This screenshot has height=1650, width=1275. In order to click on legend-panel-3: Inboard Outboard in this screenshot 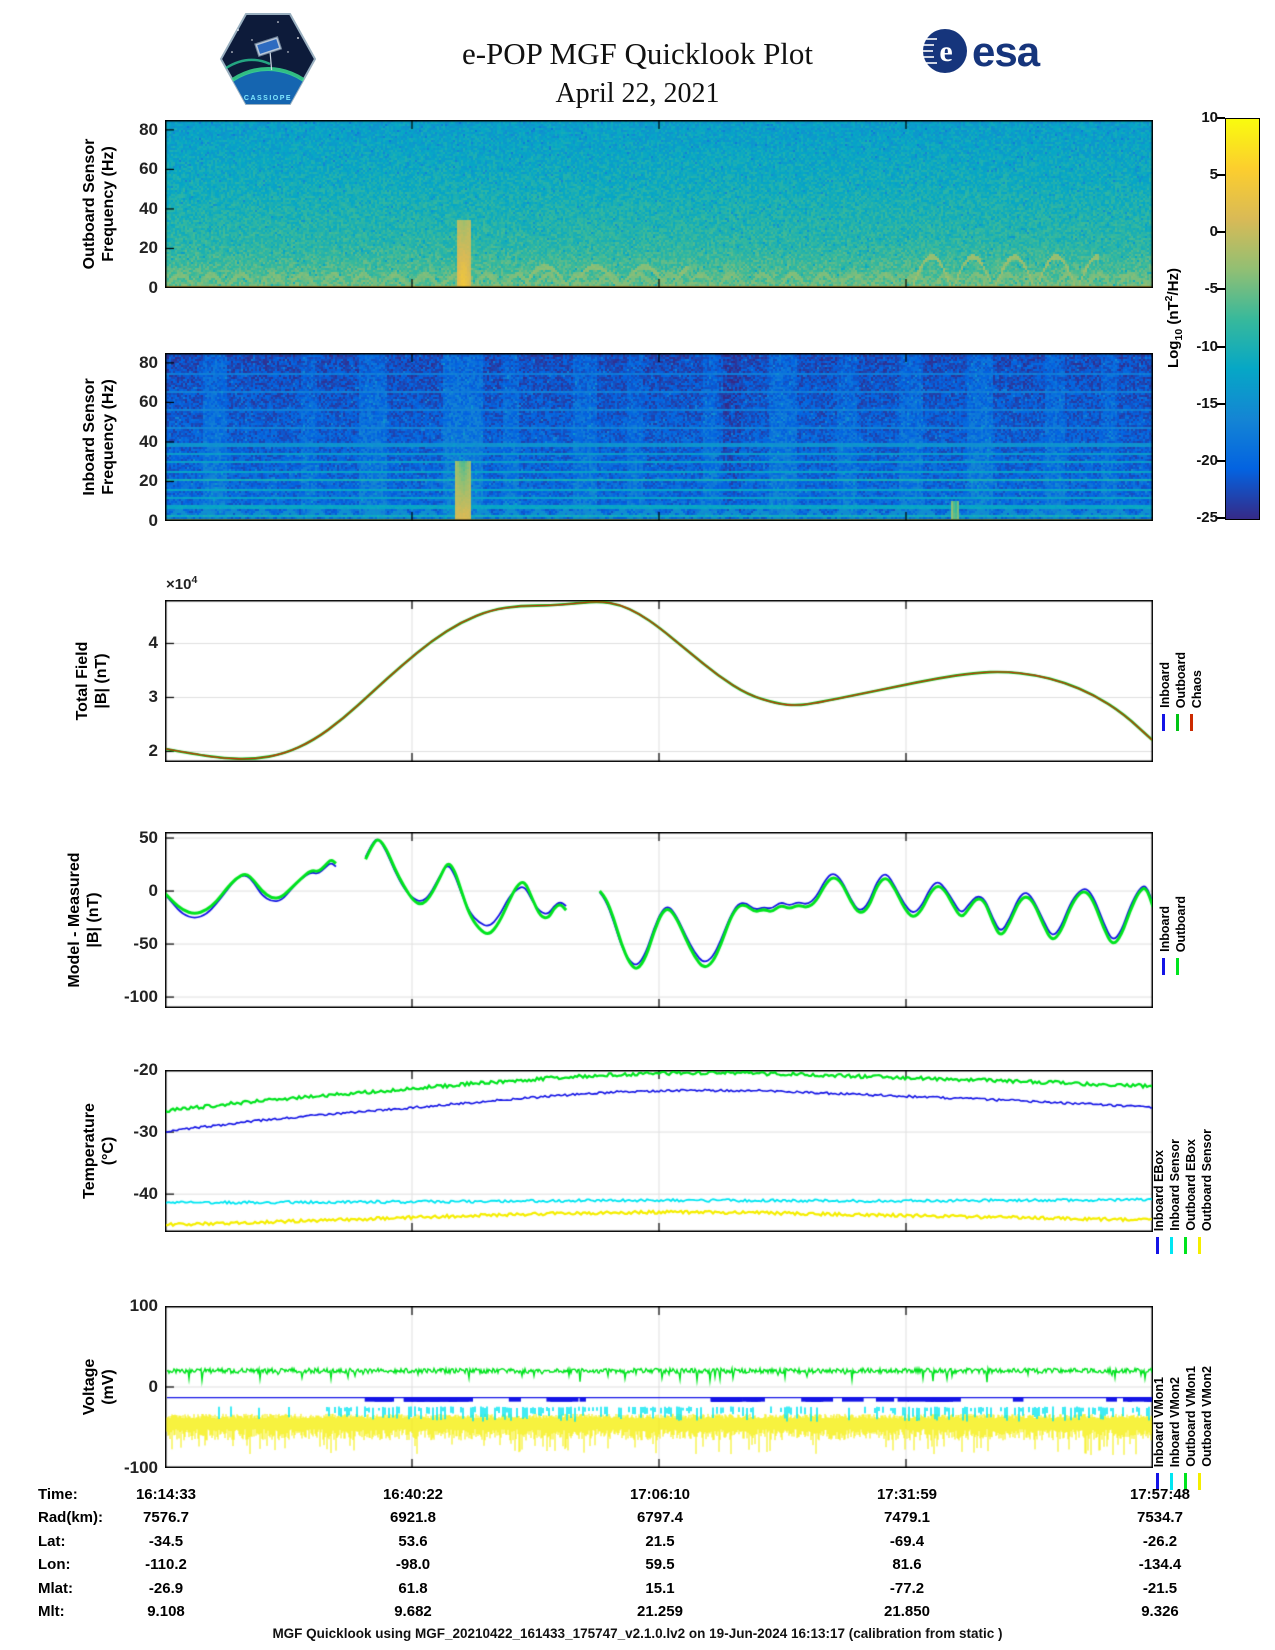, I will do `click(1173, 867)`.